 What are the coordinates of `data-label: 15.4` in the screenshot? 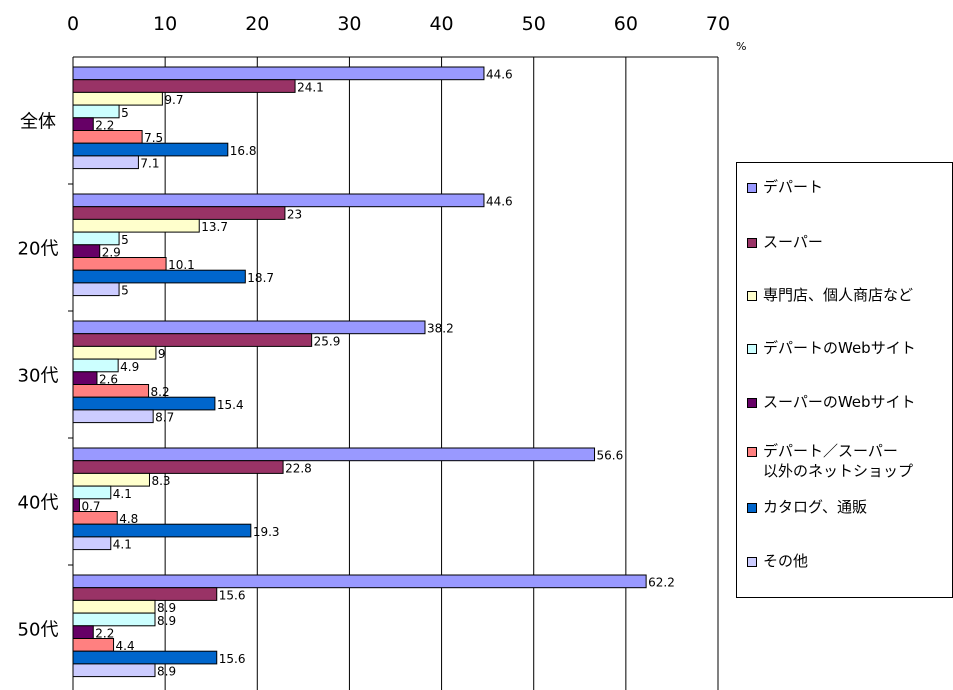 It's located at (230, 405).